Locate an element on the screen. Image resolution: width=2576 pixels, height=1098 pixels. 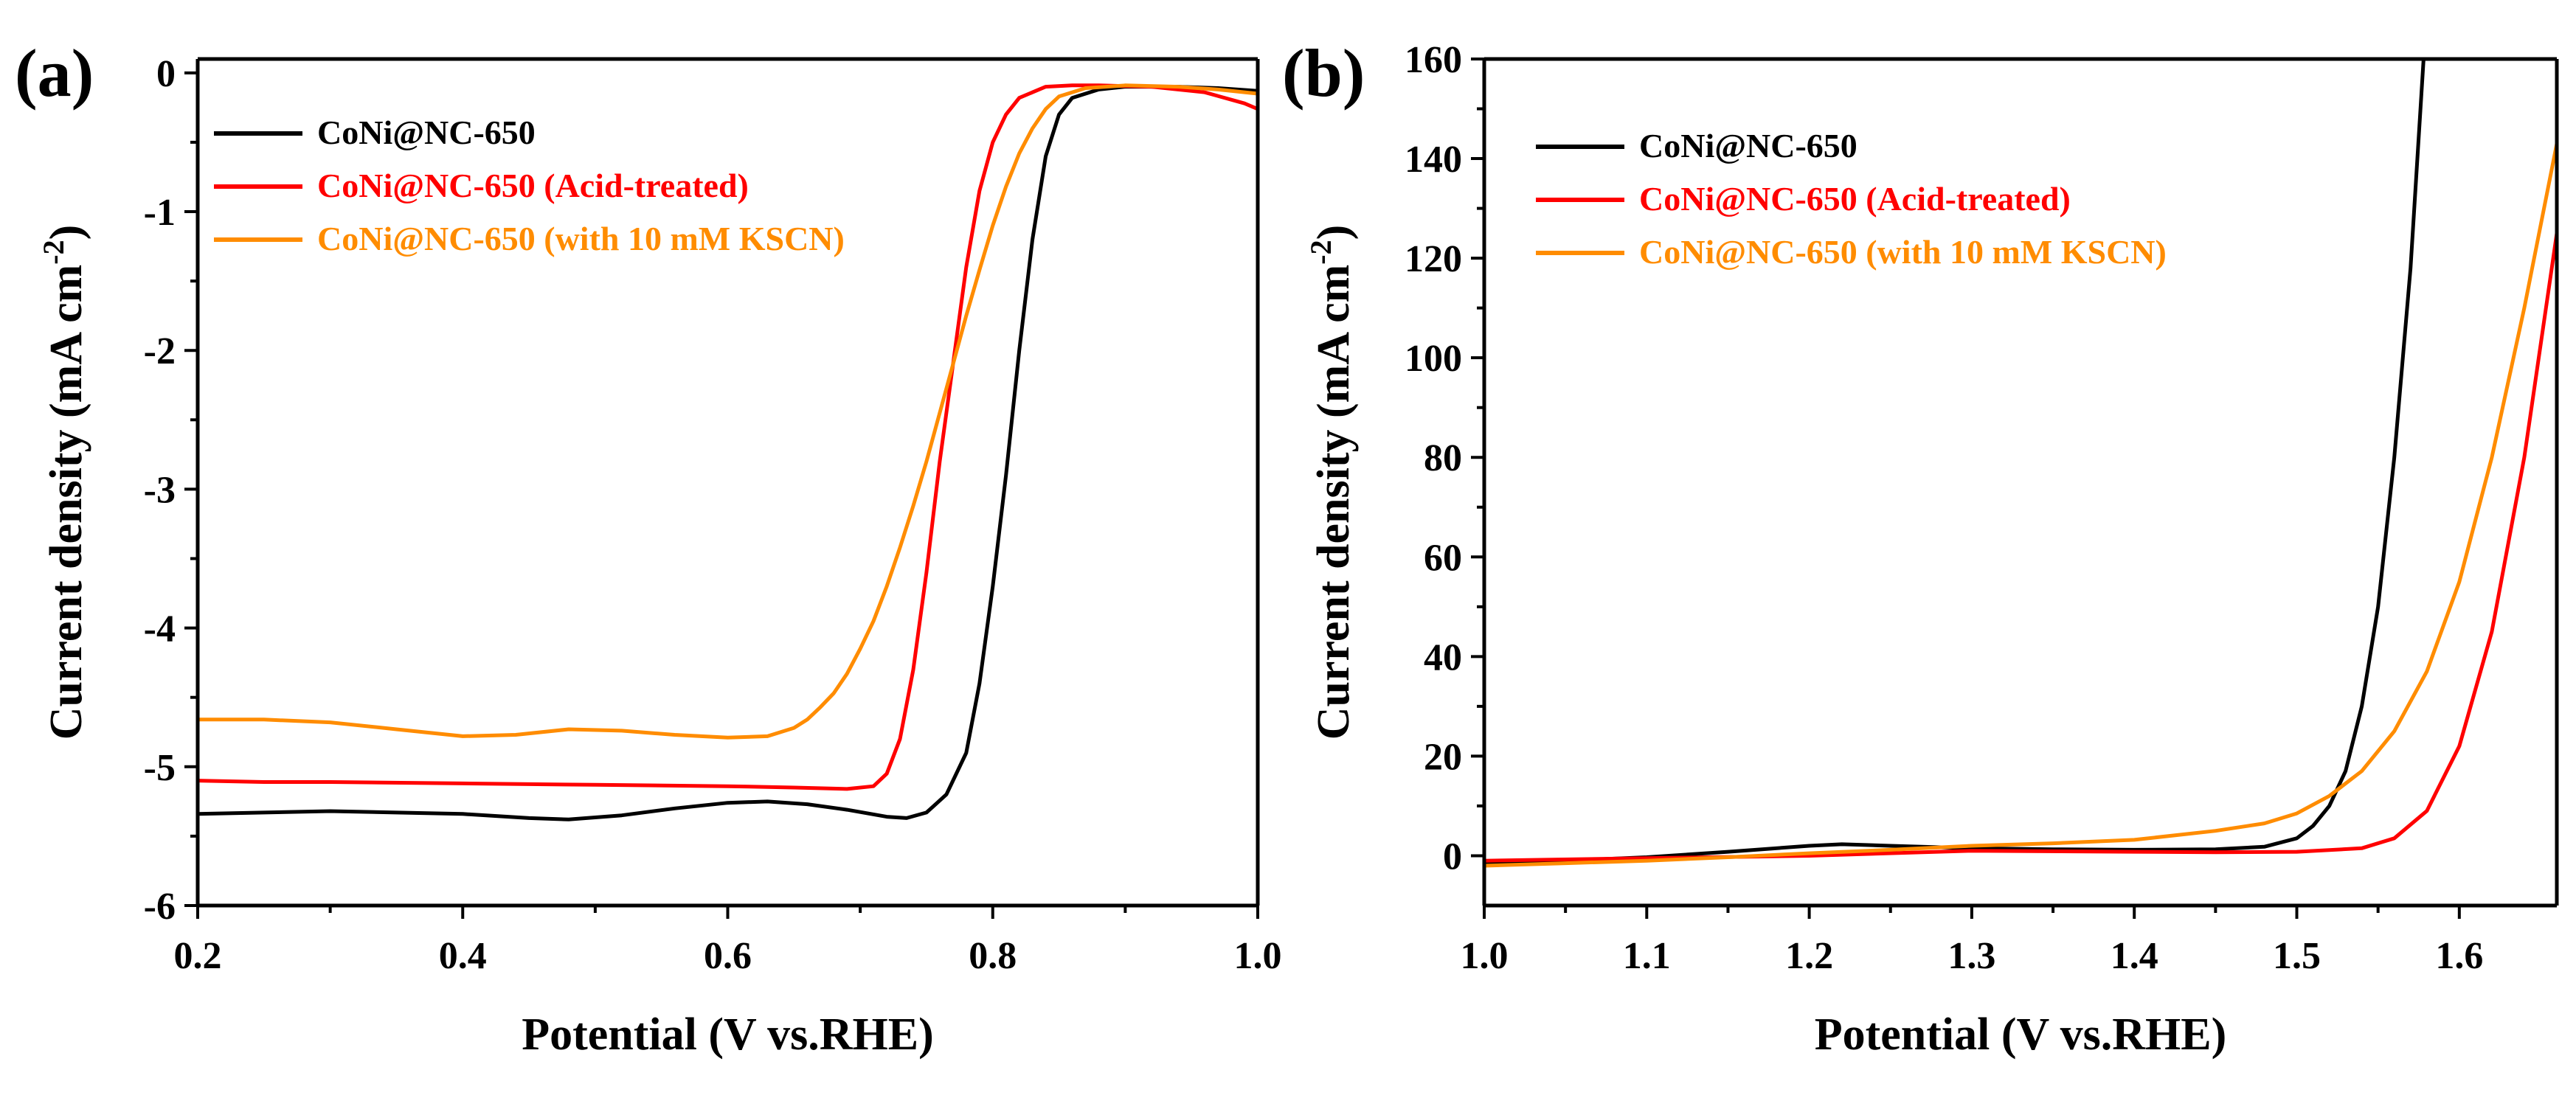
p0-y-tick-label: -3 is located at coordinates (160, 490).